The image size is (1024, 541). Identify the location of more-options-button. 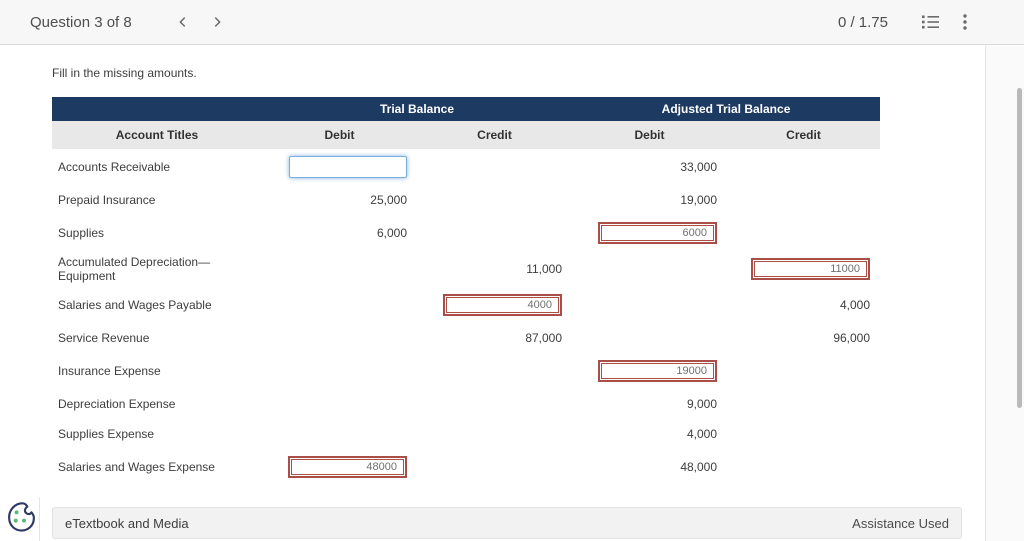
(965, 22).